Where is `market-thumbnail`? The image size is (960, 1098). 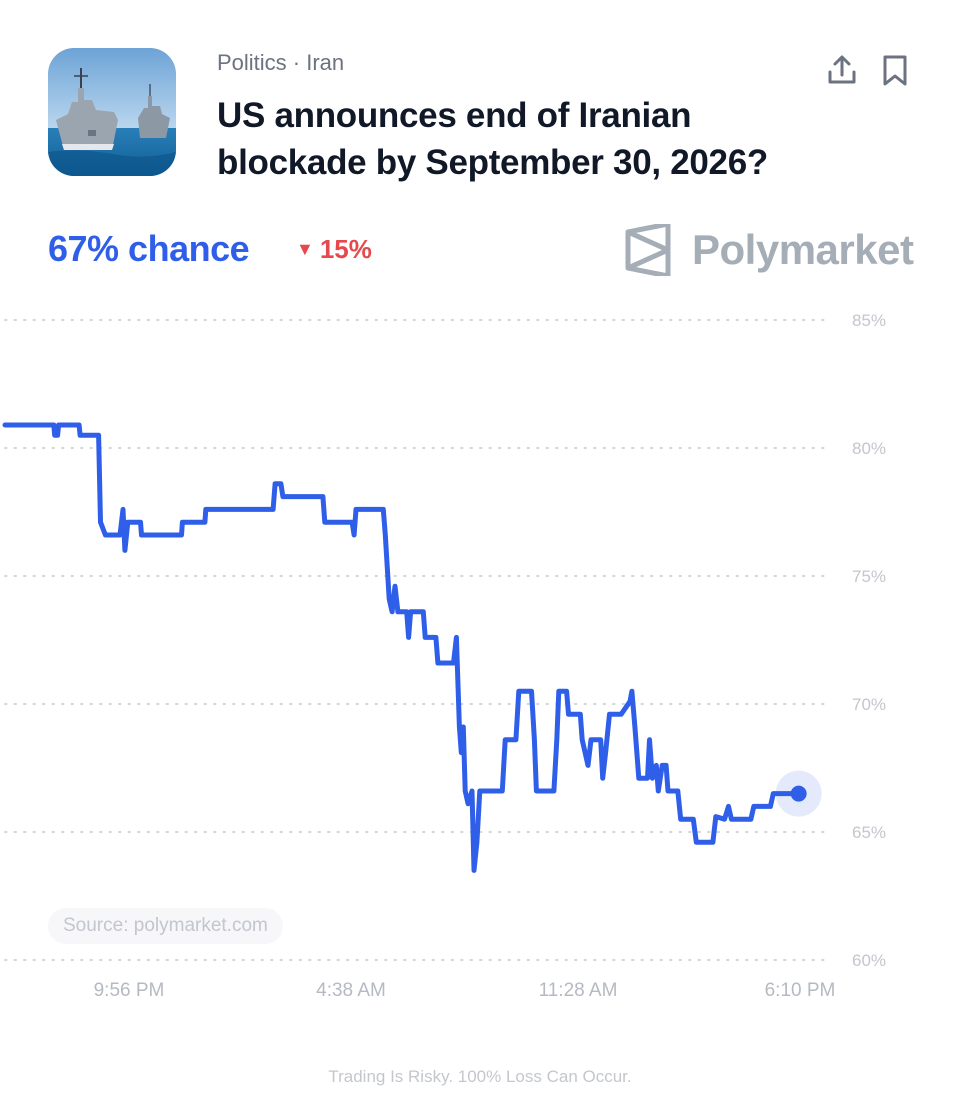
market-thumbnail is located at coordinates (112, 112).